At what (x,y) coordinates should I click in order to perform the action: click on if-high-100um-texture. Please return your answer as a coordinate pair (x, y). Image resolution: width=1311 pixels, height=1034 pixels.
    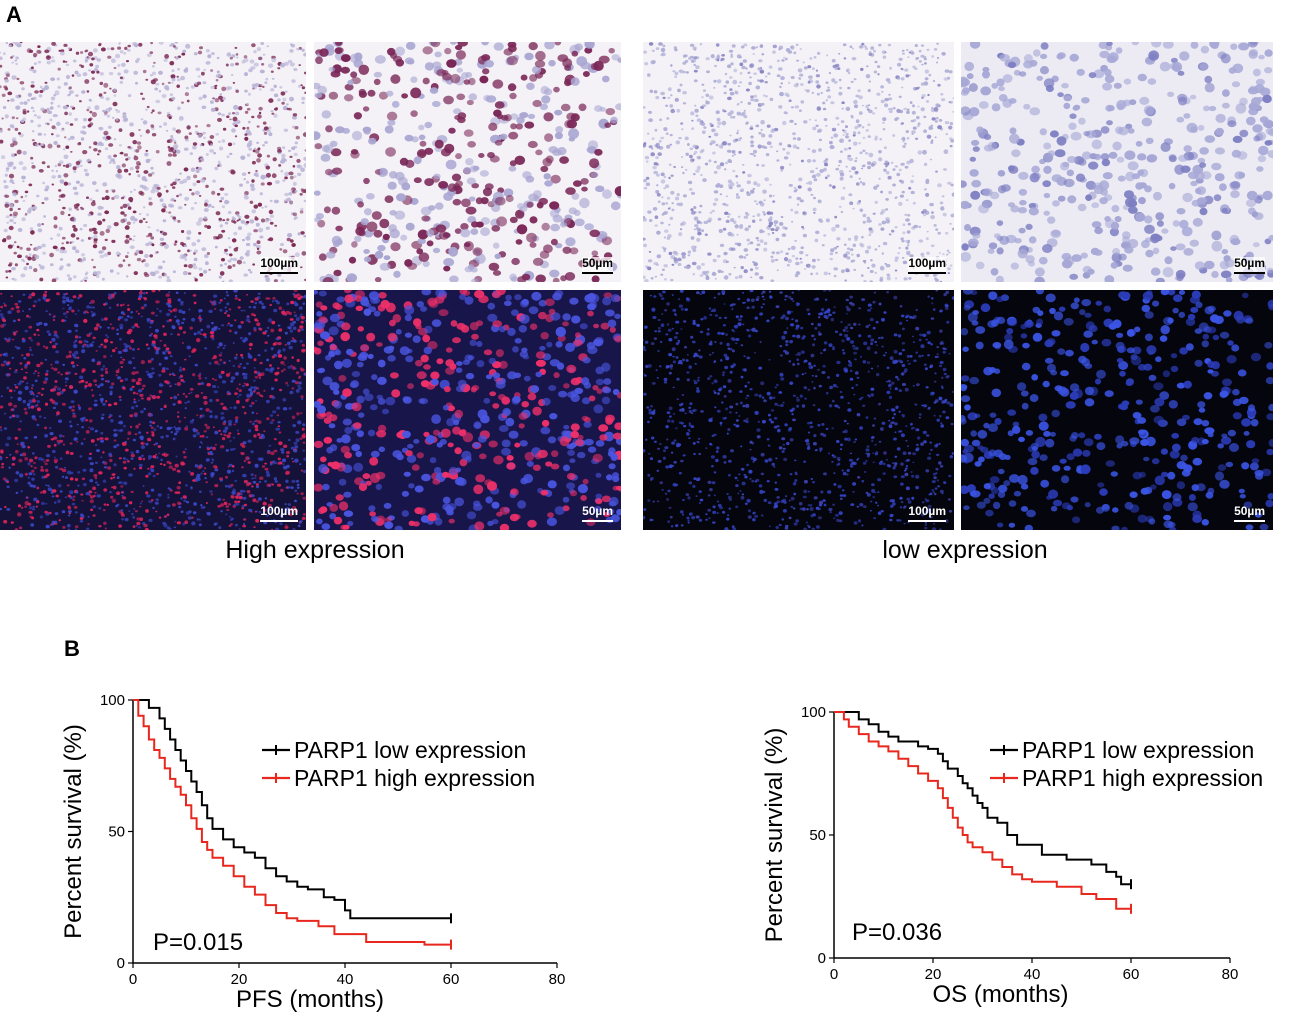
    Looking at the image, I should click on (153, 410).